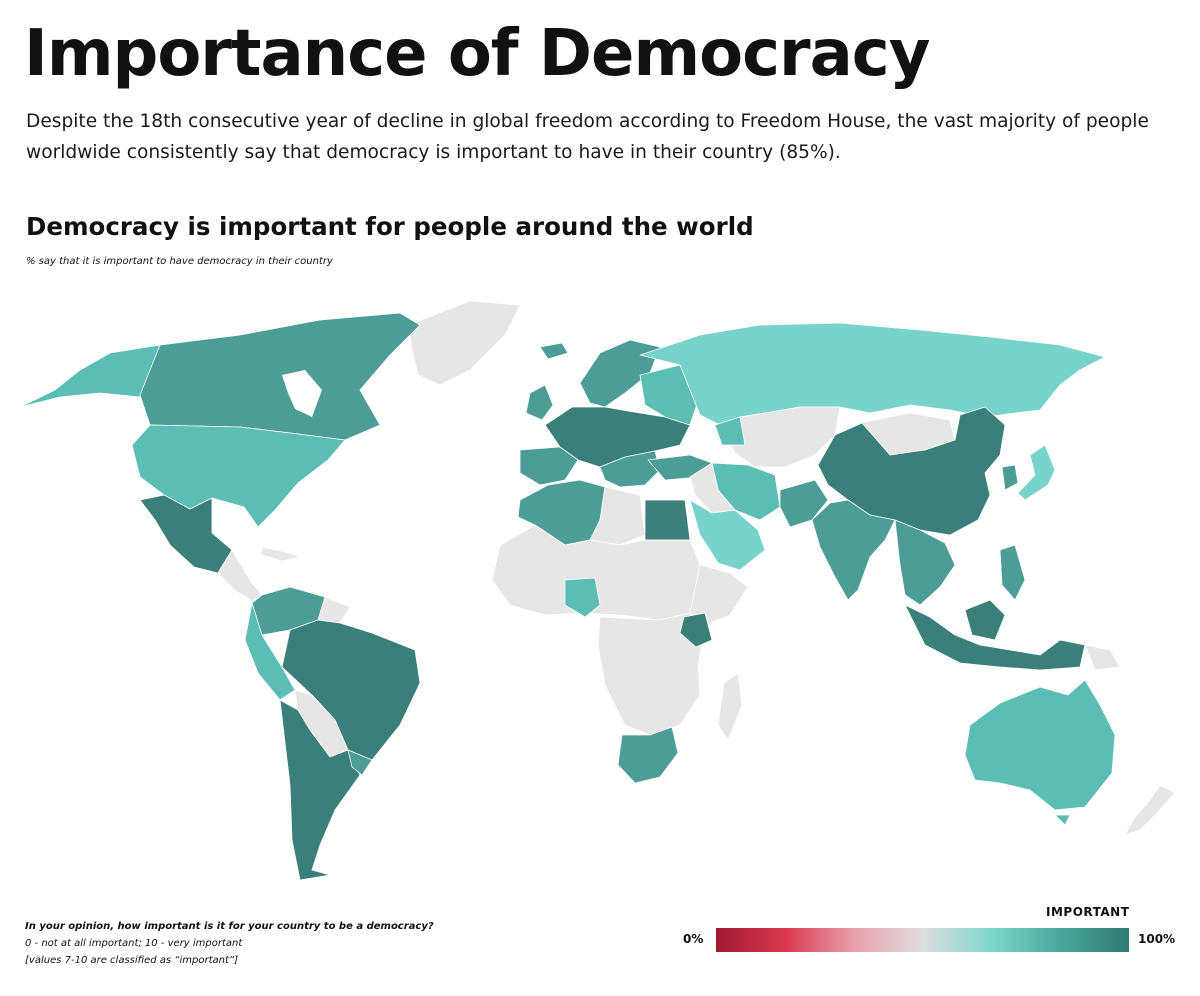 This screenshot has width=1200, height=996. I want to click on region-iberia, so click(549, 466).